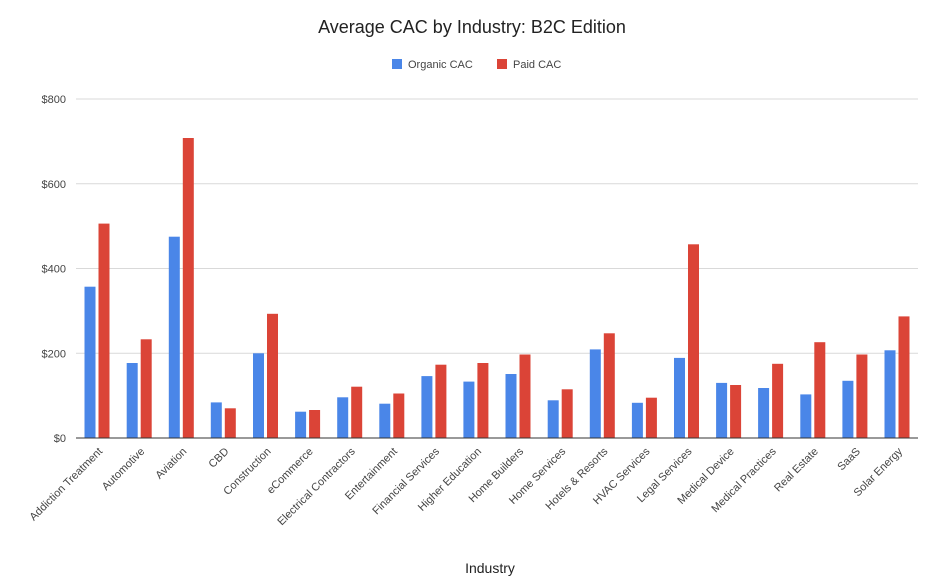 The width and height of the screenshot is (944, 584). Describe the element at coordinates (440, 65) in the screenshot. I see `legend-label-organic: Organic CAC` at that location.